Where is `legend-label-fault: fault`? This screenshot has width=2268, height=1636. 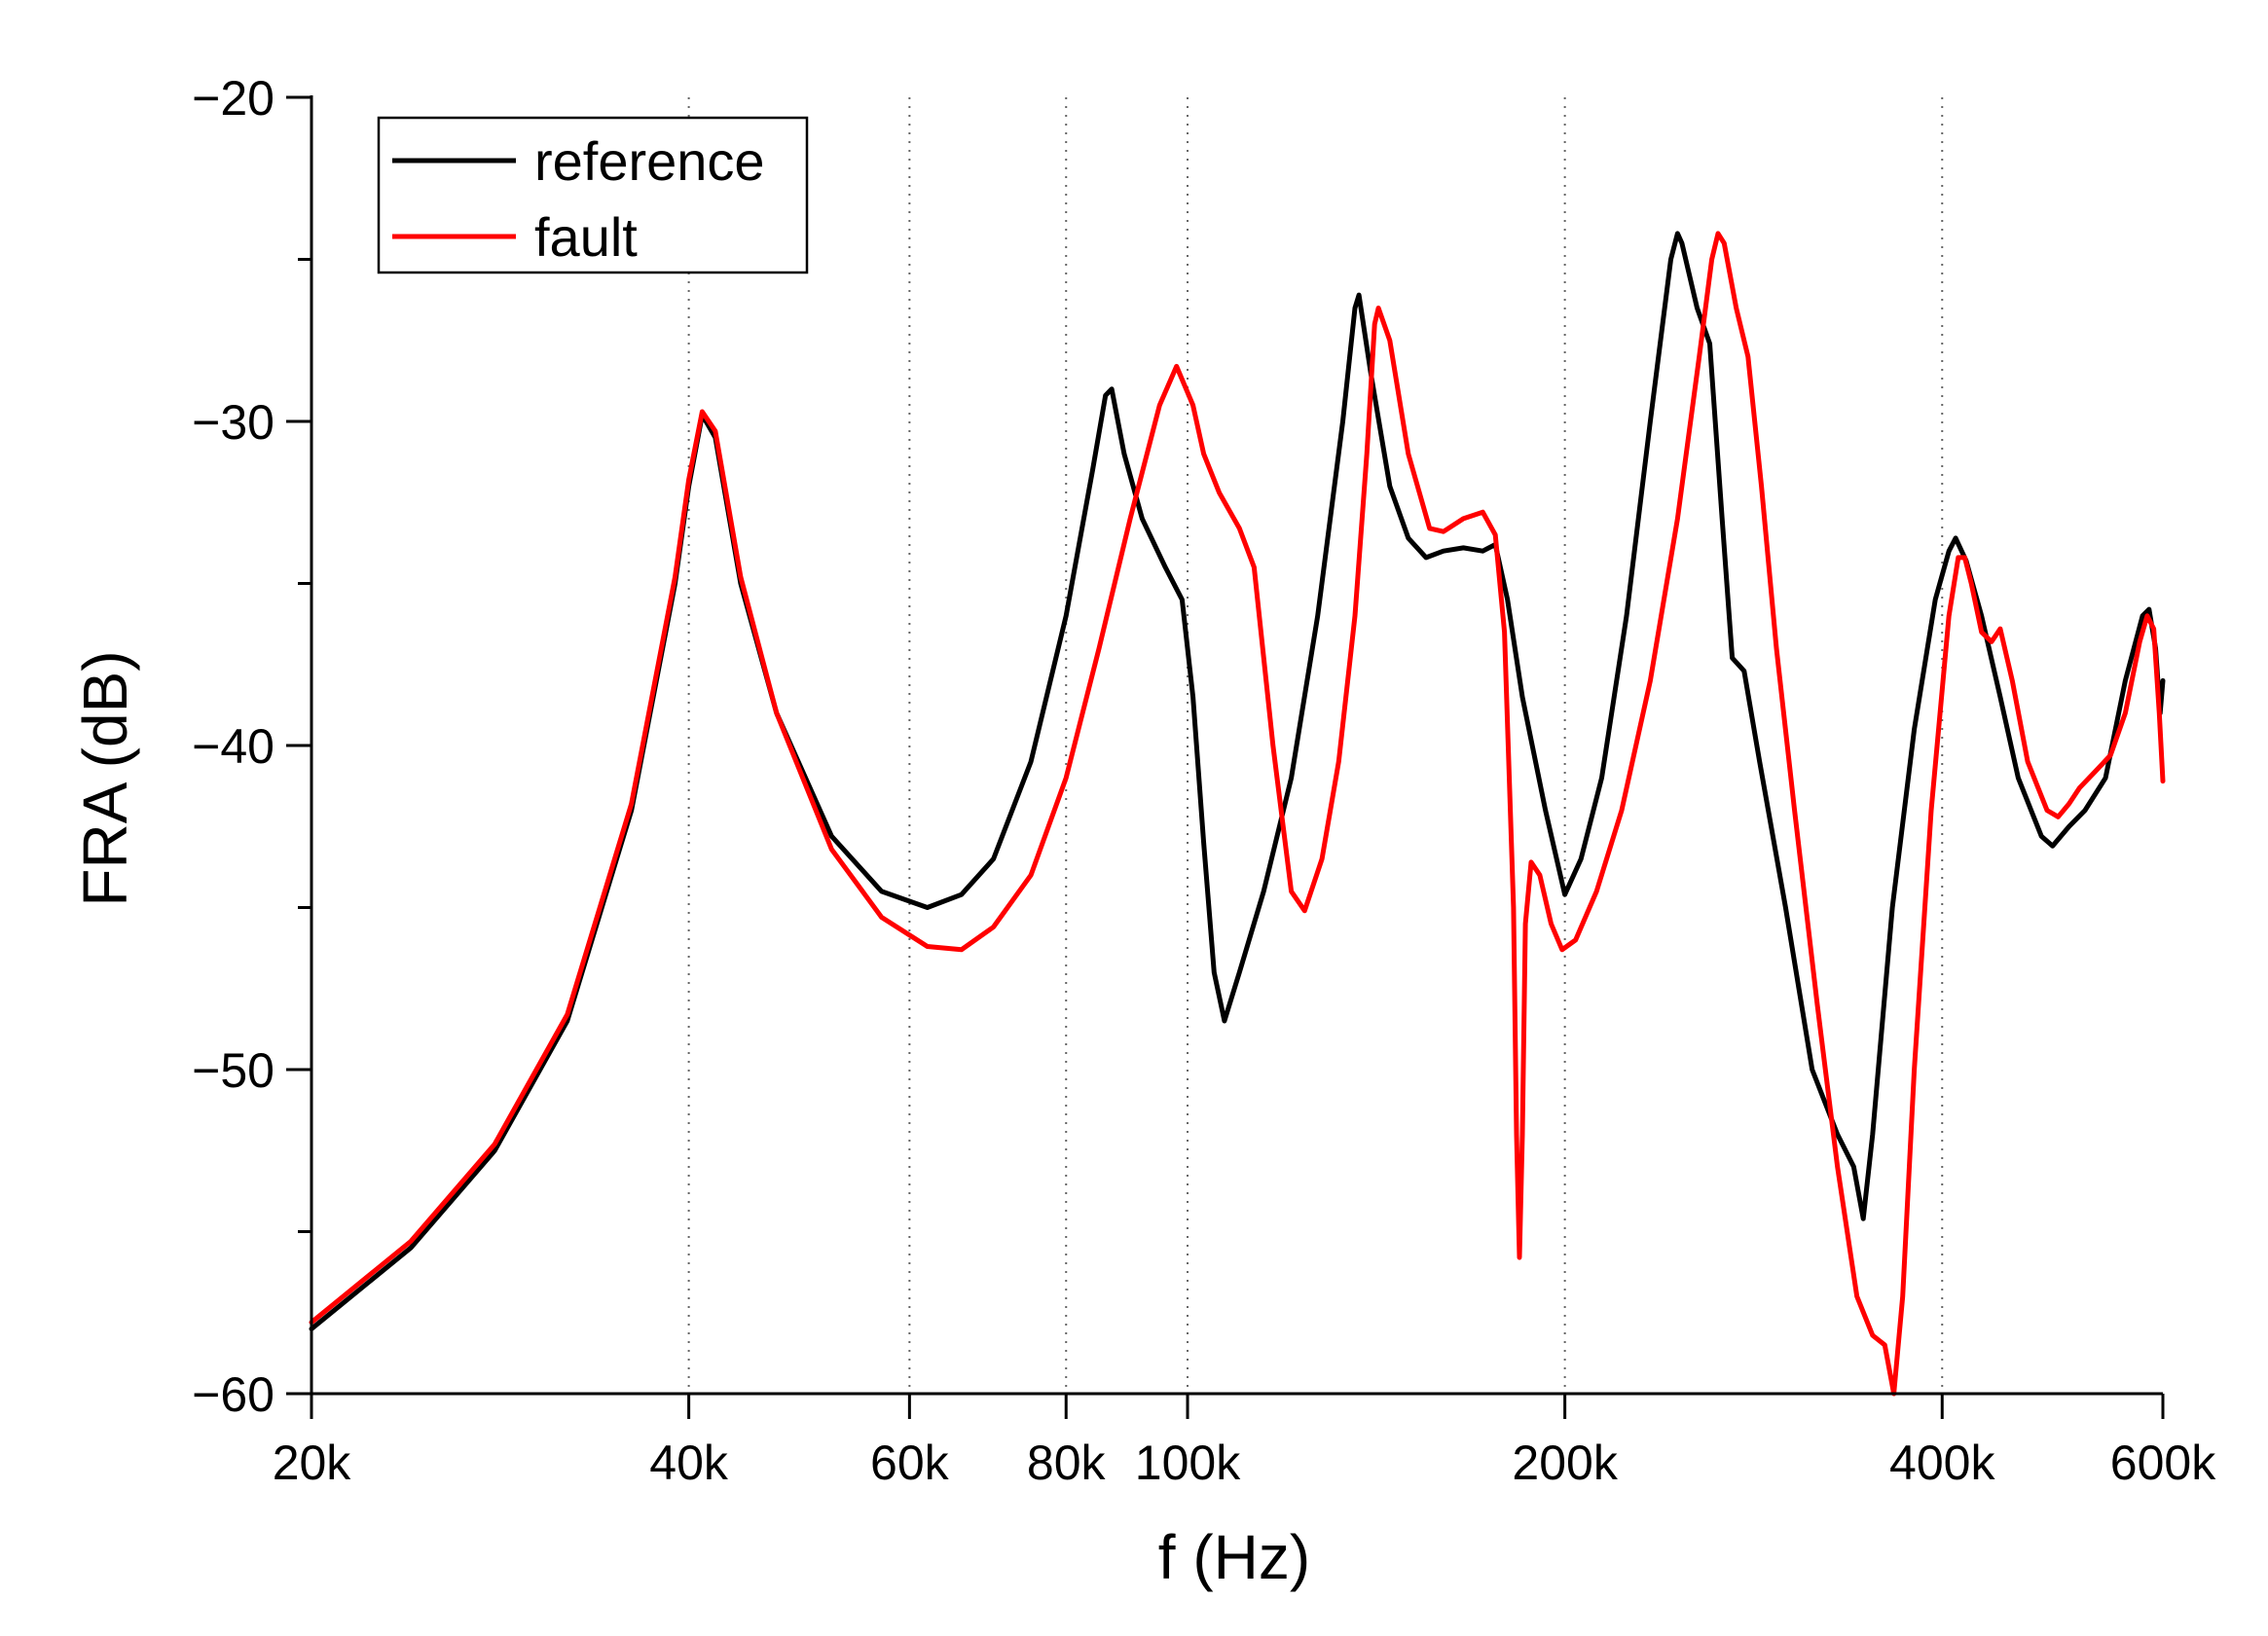
legend-label-fault: fault is located at coordinates (586, 237).